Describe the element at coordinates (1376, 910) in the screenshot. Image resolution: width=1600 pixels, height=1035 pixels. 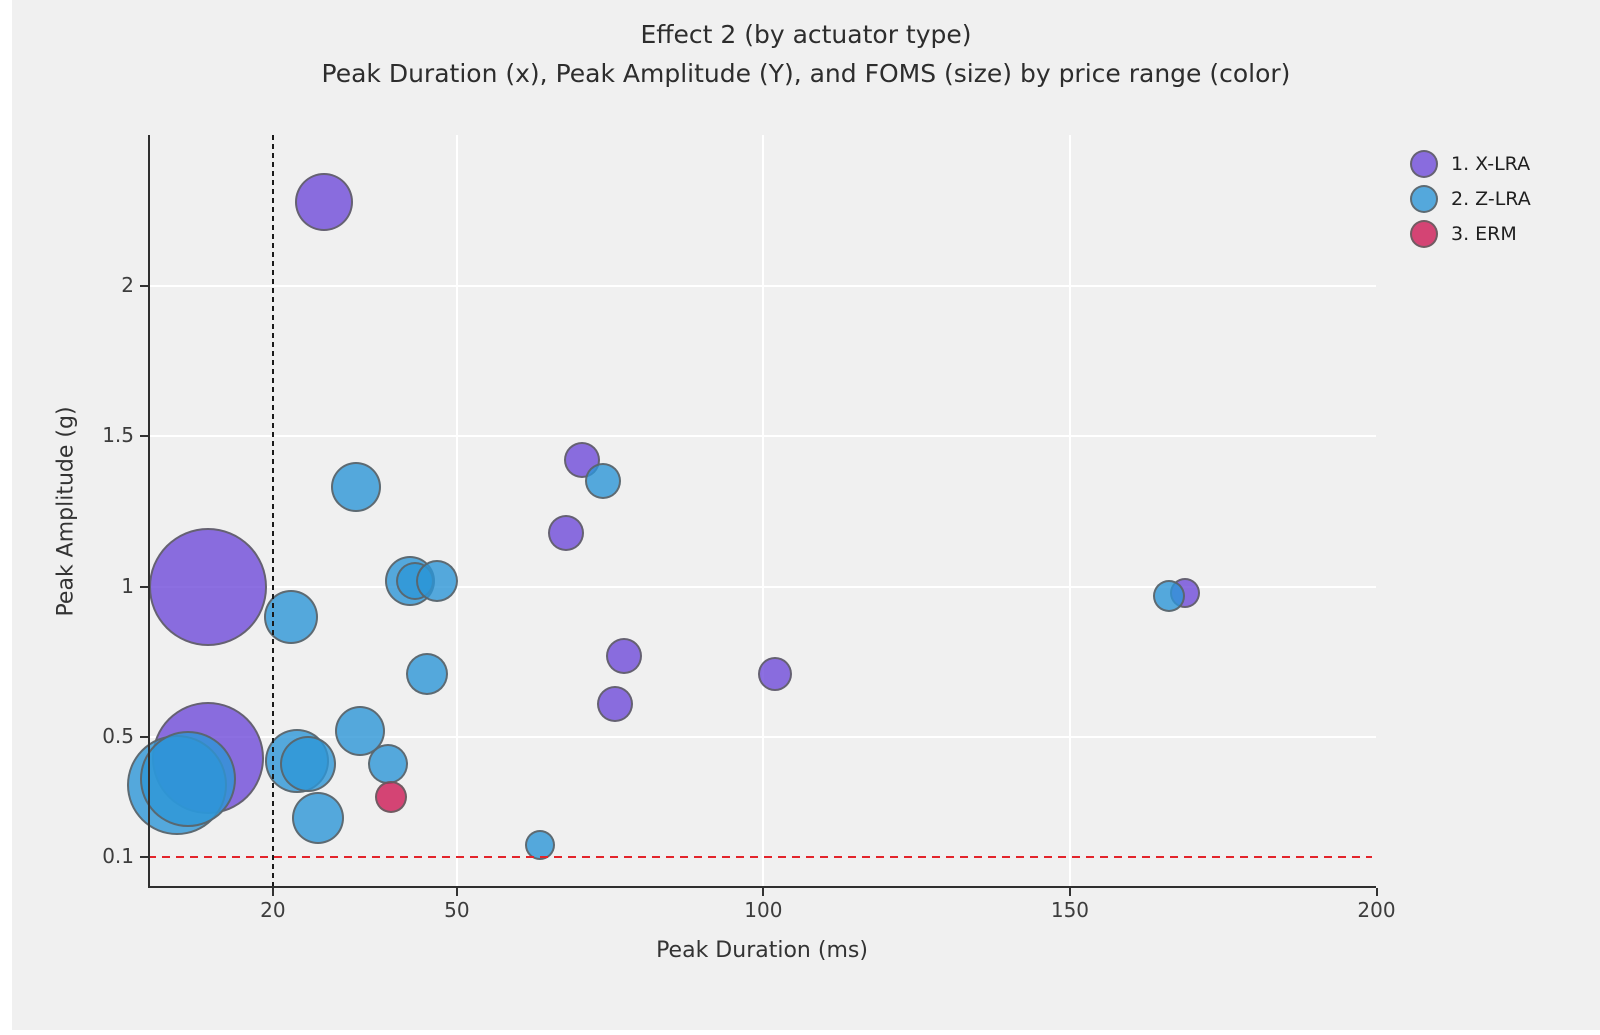
I see `x-tick-label-200: 200` at that location.